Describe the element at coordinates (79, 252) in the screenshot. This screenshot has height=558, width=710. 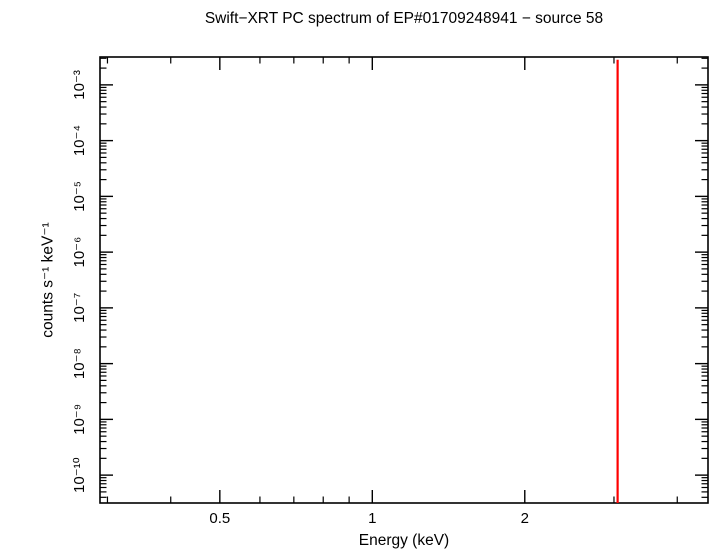
I see `y-tick-label: 10⁻⁶` at that location.